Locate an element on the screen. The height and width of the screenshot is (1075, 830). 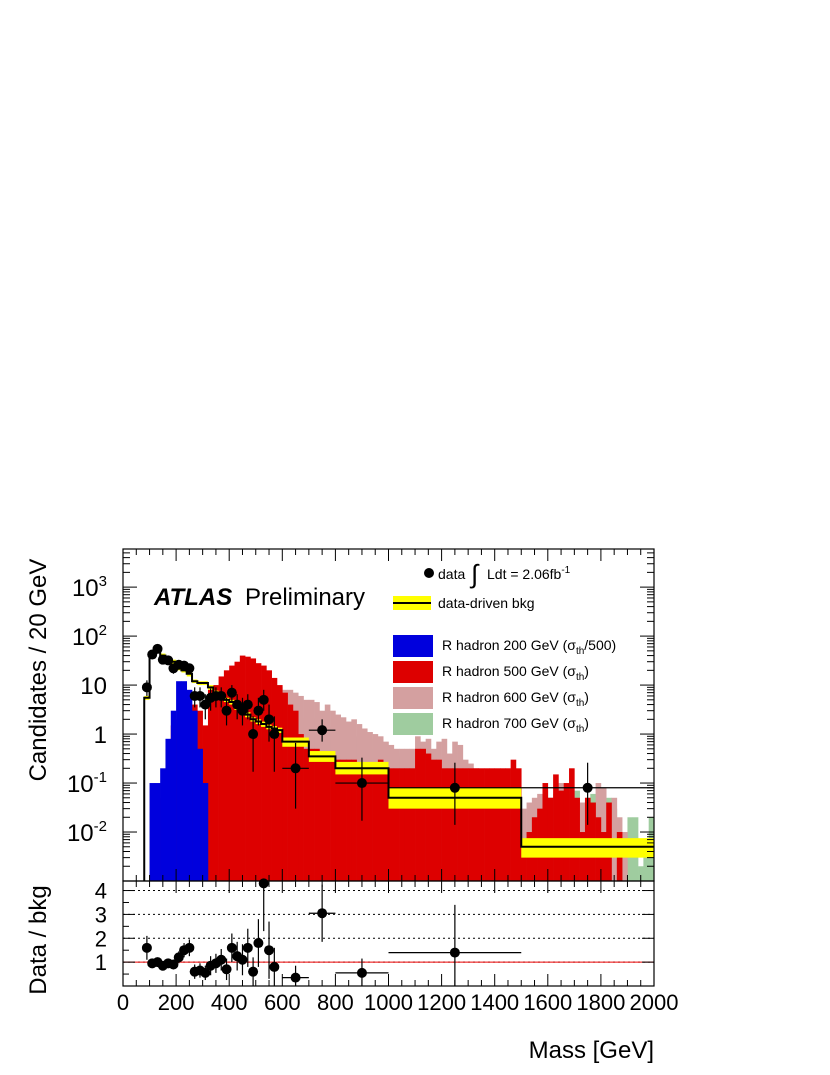
ratio-y-tick-label: 1 is located at coordinates (101, 962).